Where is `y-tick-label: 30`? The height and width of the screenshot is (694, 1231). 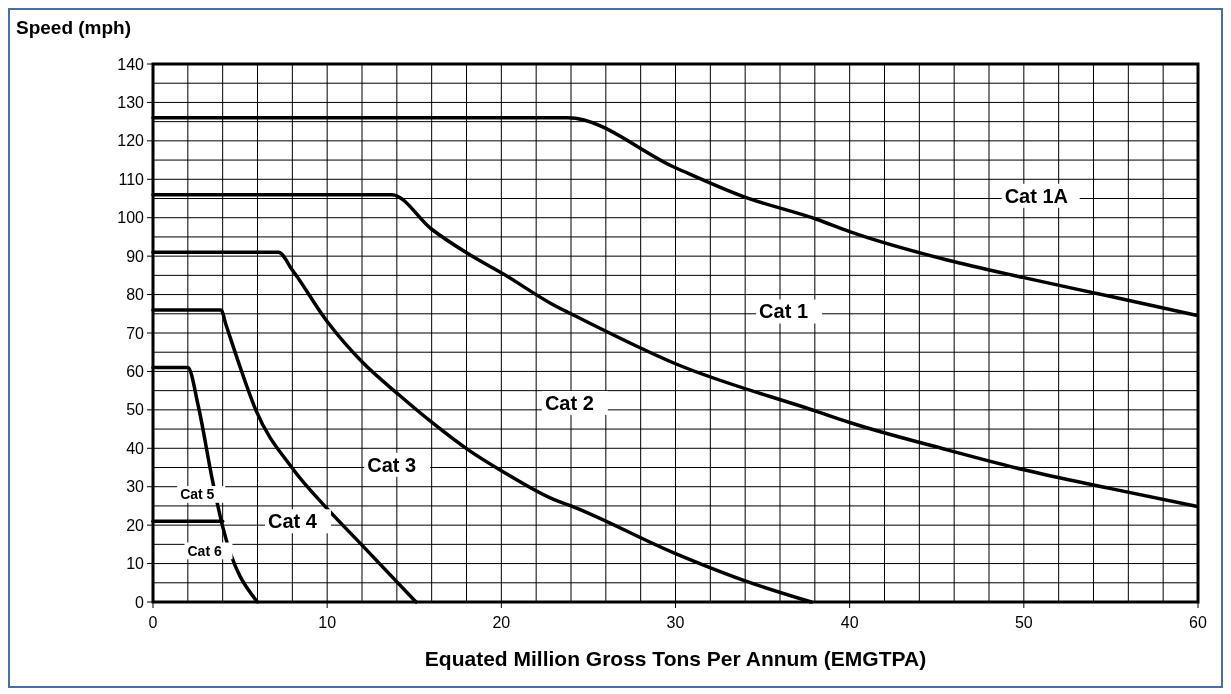
y-tick-label: 30 is located at coordinates (135, 487).